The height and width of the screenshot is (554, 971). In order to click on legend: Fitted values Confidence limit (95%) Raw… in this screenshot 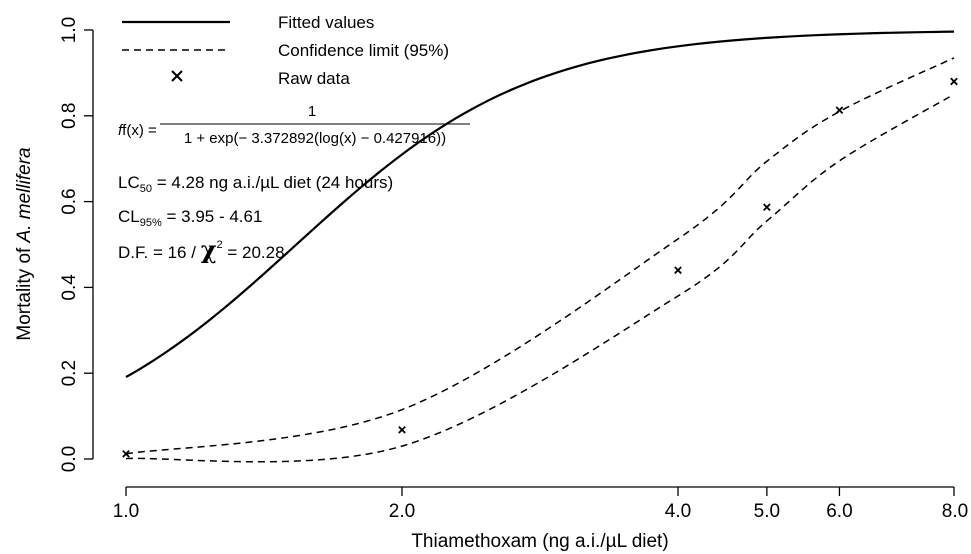, I will do `click(285, 50)`.